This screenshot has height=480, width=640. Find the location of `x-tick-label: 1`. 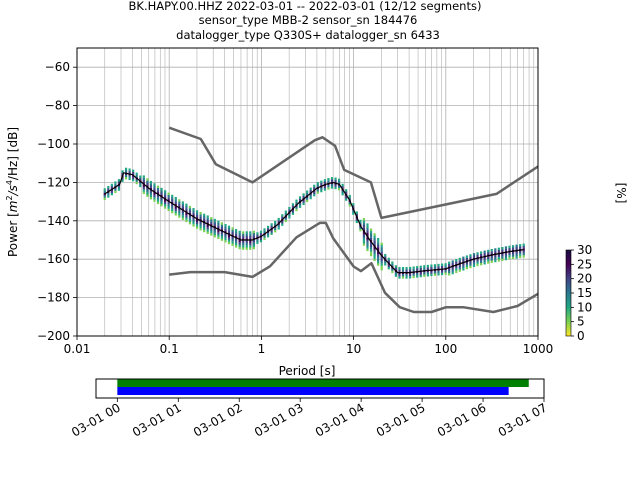

x-tick-label: 1 is located at coordinates (262, 349).